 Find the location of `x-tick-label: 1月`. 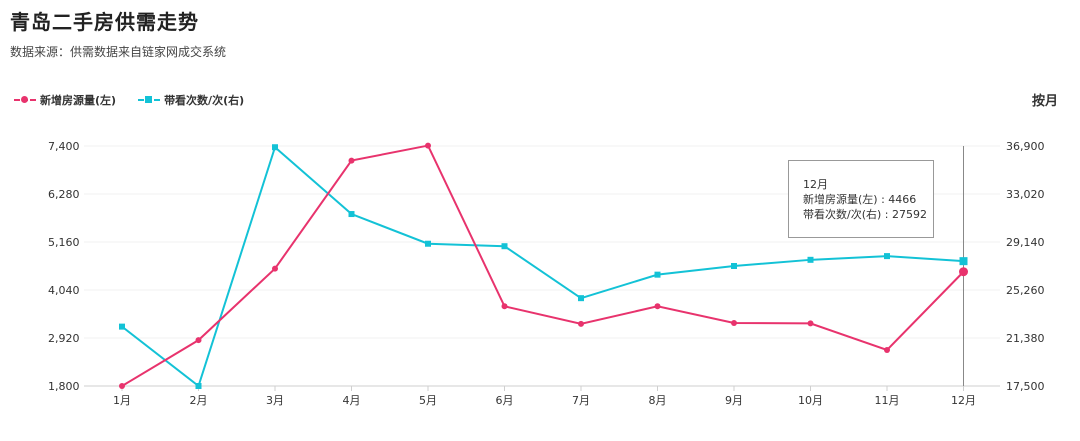

x-tick-label: 1月 is located at coordinates (122, 400).